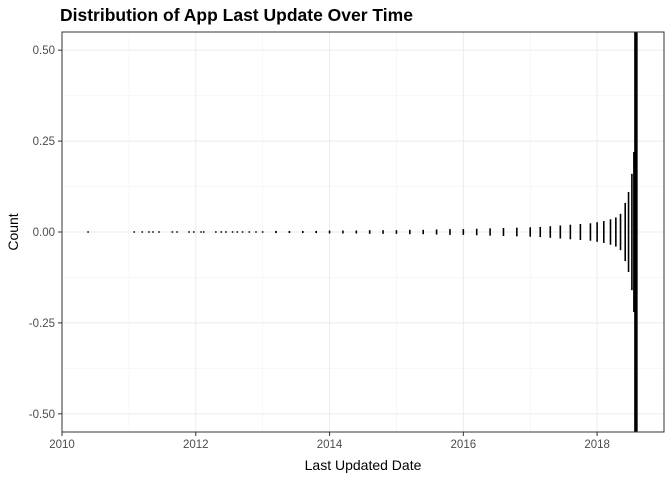  Describe the element at coordinates (330, 445) in the screenshot. I see `x-tick-label: 2014` at that location.